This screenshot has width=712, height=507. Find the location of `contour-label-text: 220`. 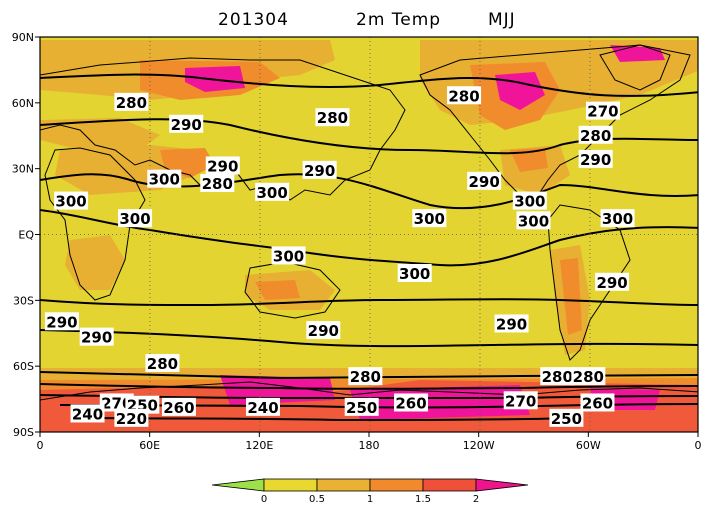

contour-label-text: 220 is located at coordinates (131, 419).